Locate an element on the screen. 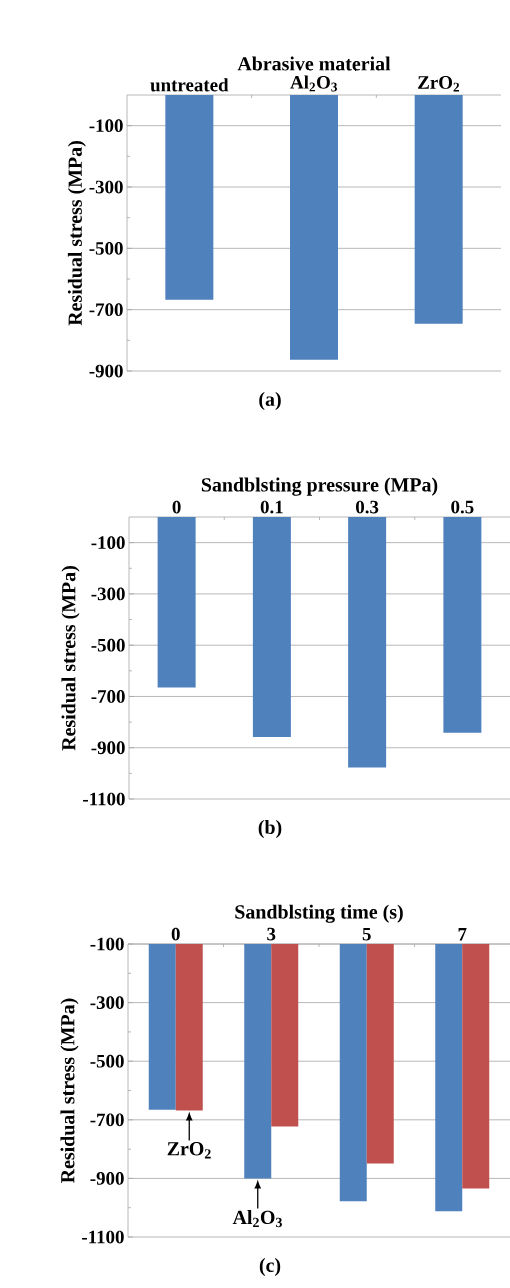  x-tick-label: ZrO$_{2}$ is located at coordinates (439, 84).